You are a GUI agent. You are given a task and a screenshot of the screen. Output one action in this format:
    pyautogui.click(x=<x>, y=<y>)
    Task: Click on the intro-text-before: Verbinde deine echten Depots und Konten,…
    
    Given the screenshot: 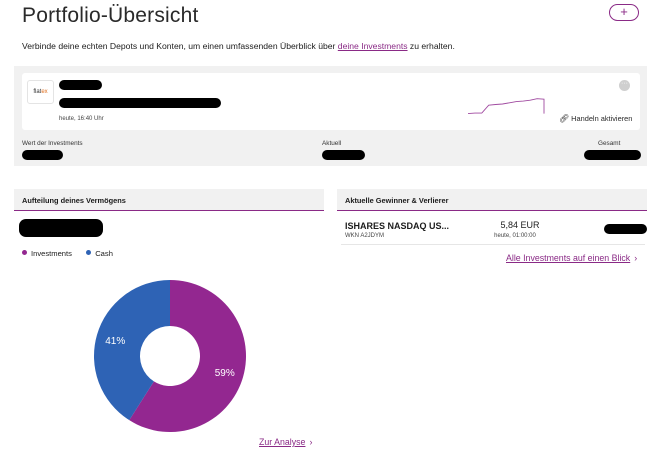 What is the action you would take?
    pyautogui.click(x=180, y=46)
    